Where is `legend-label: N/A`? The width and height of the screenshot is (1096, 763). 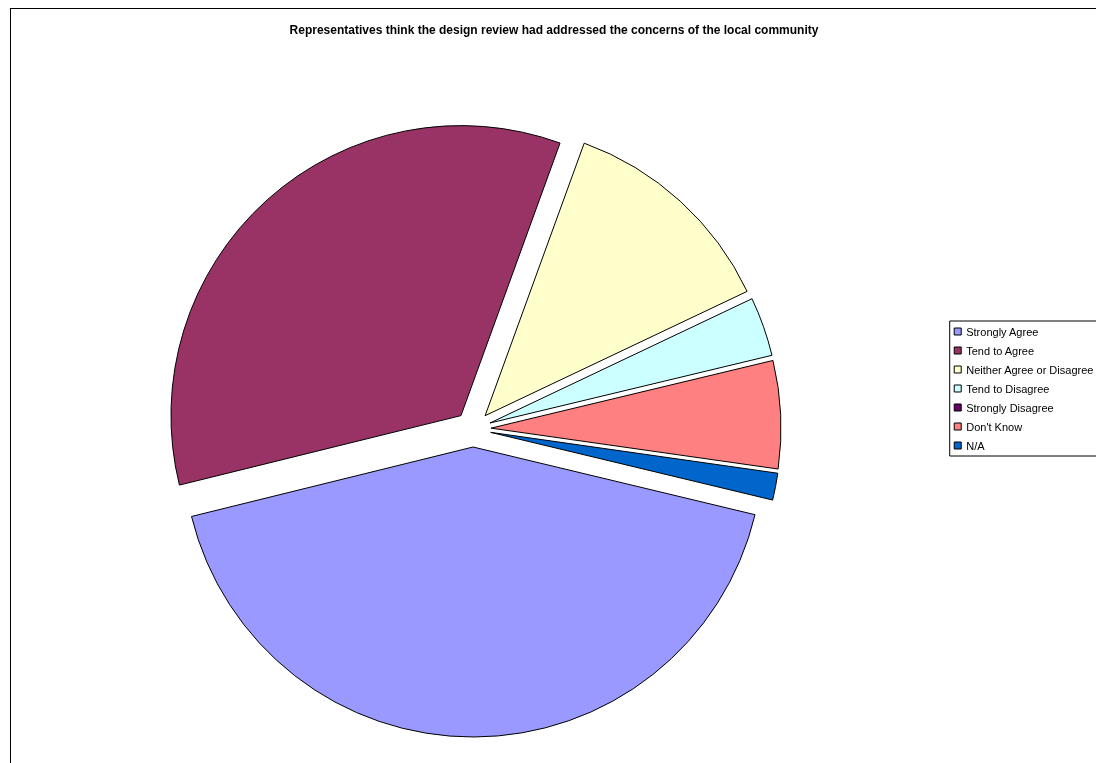 legend-label: N/A is located at coordinates (976, 445).